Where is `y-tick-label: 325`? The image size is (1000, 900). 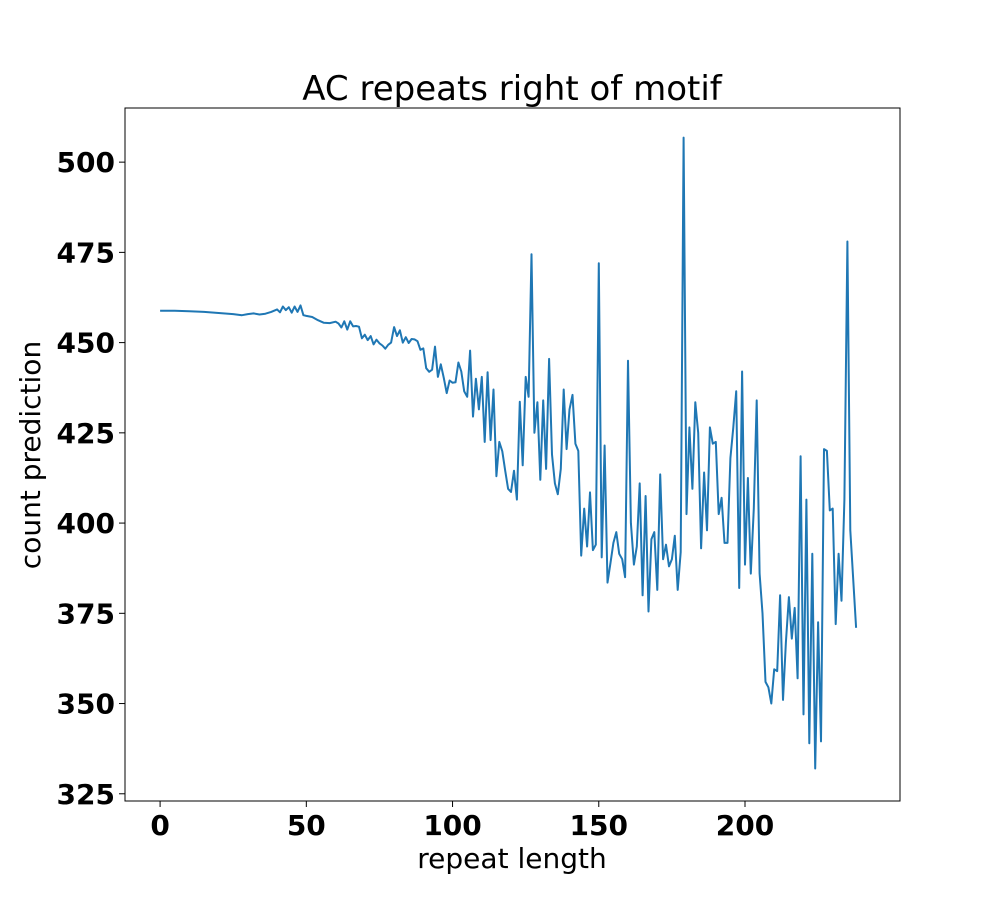
y-tick-label: 325 is located at coordinates (86, 794).